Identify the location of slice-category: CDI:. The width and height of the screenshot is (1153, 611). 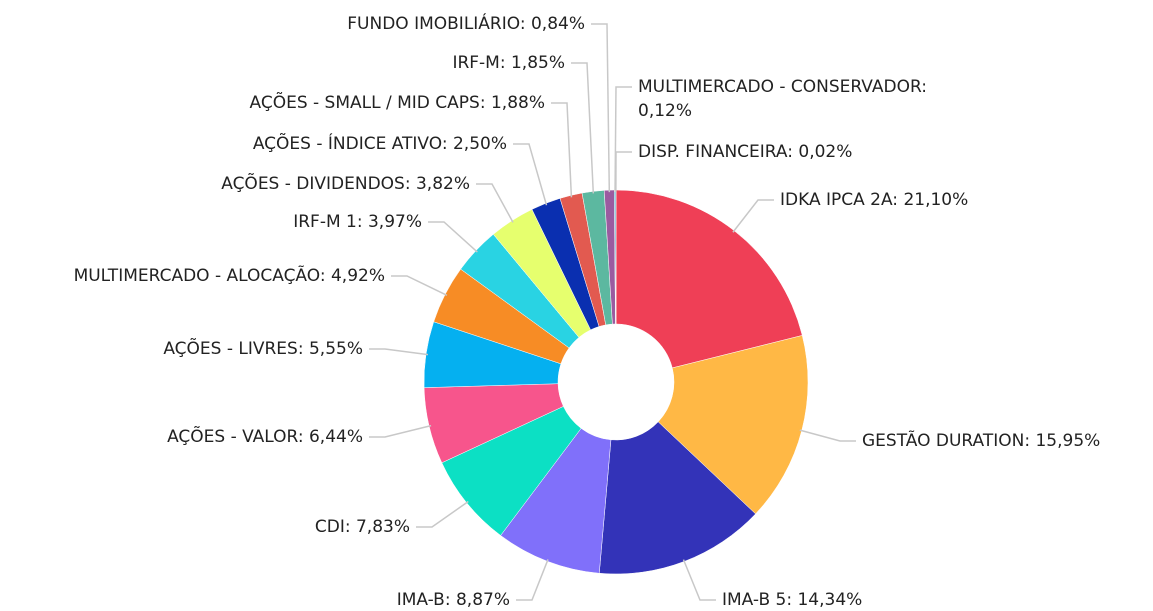
(333, 527).